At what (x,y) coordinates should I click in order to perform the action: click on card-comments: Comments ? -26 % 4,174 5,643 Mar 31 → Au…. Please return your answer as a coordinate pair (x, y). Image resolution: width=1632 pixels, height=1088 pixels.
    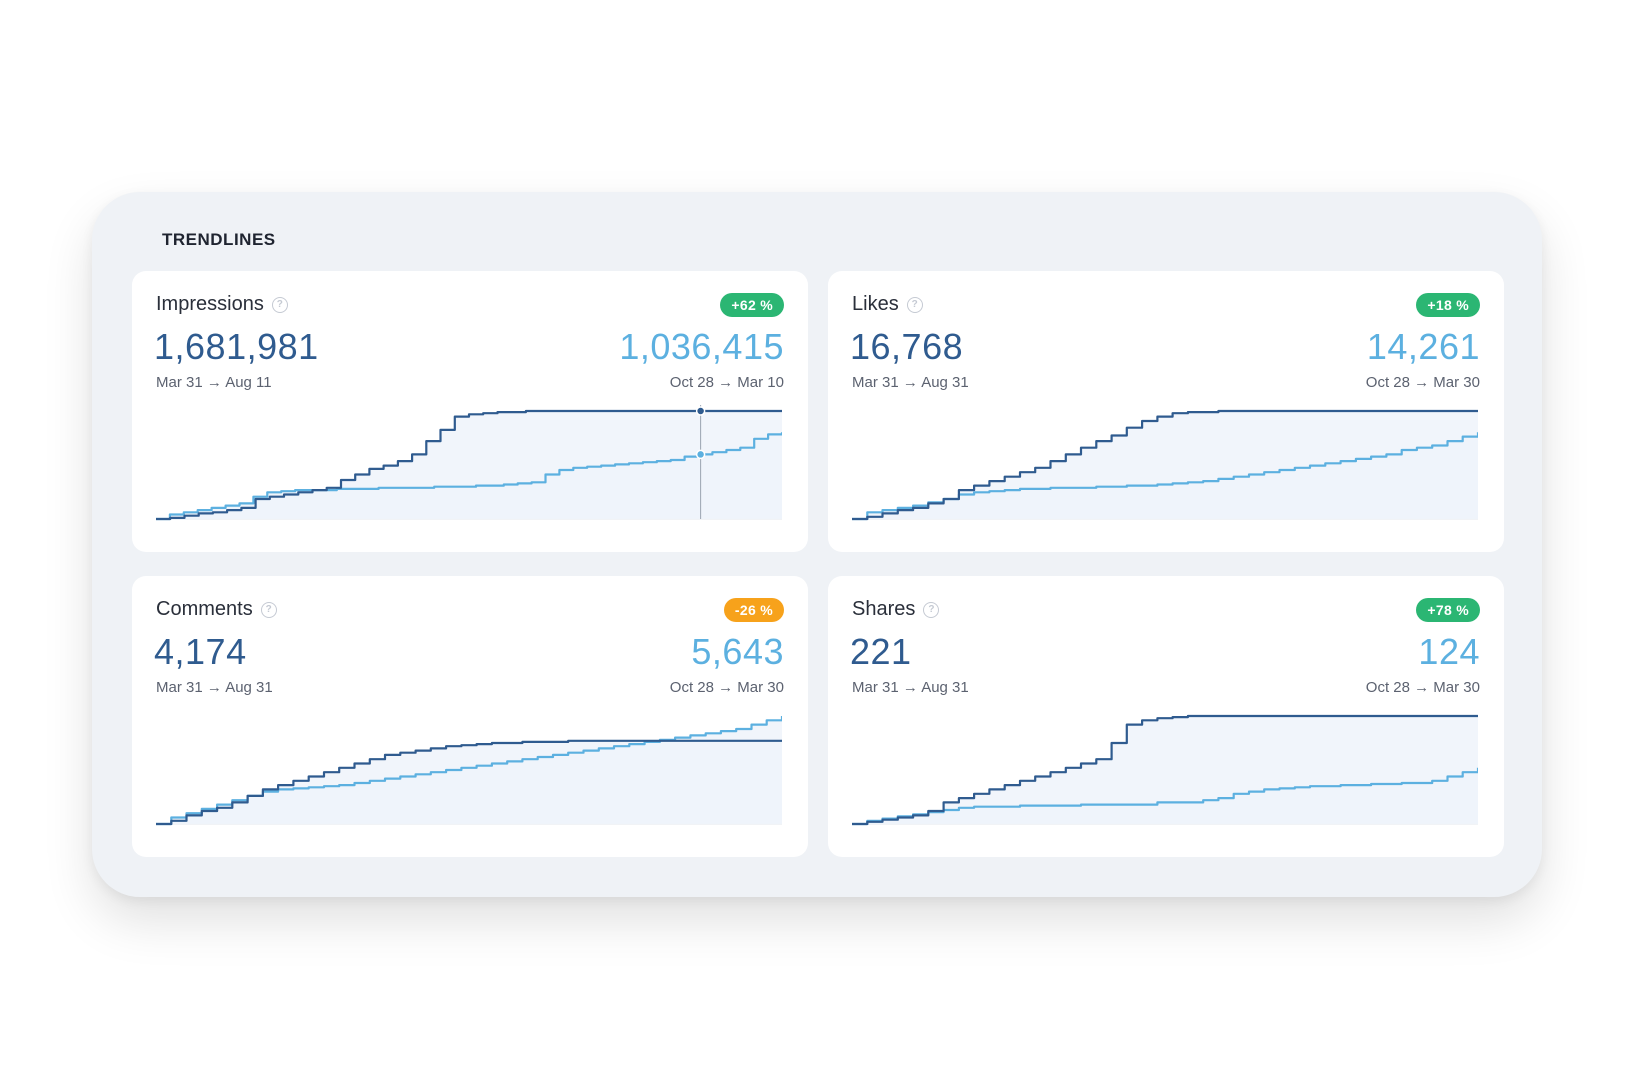
    Looking at the image, I should click on (470, 716).